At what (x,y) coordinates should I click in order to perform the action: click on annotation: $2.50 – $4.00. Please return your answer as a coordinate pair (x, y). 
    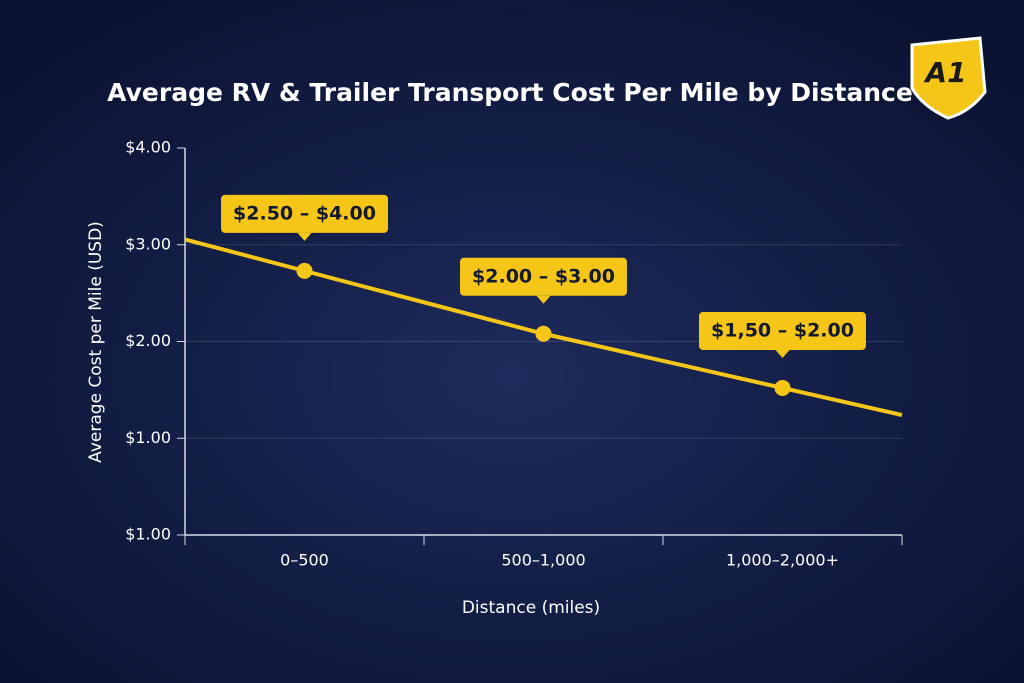
    Looking at the image, I should click on (304, 213).